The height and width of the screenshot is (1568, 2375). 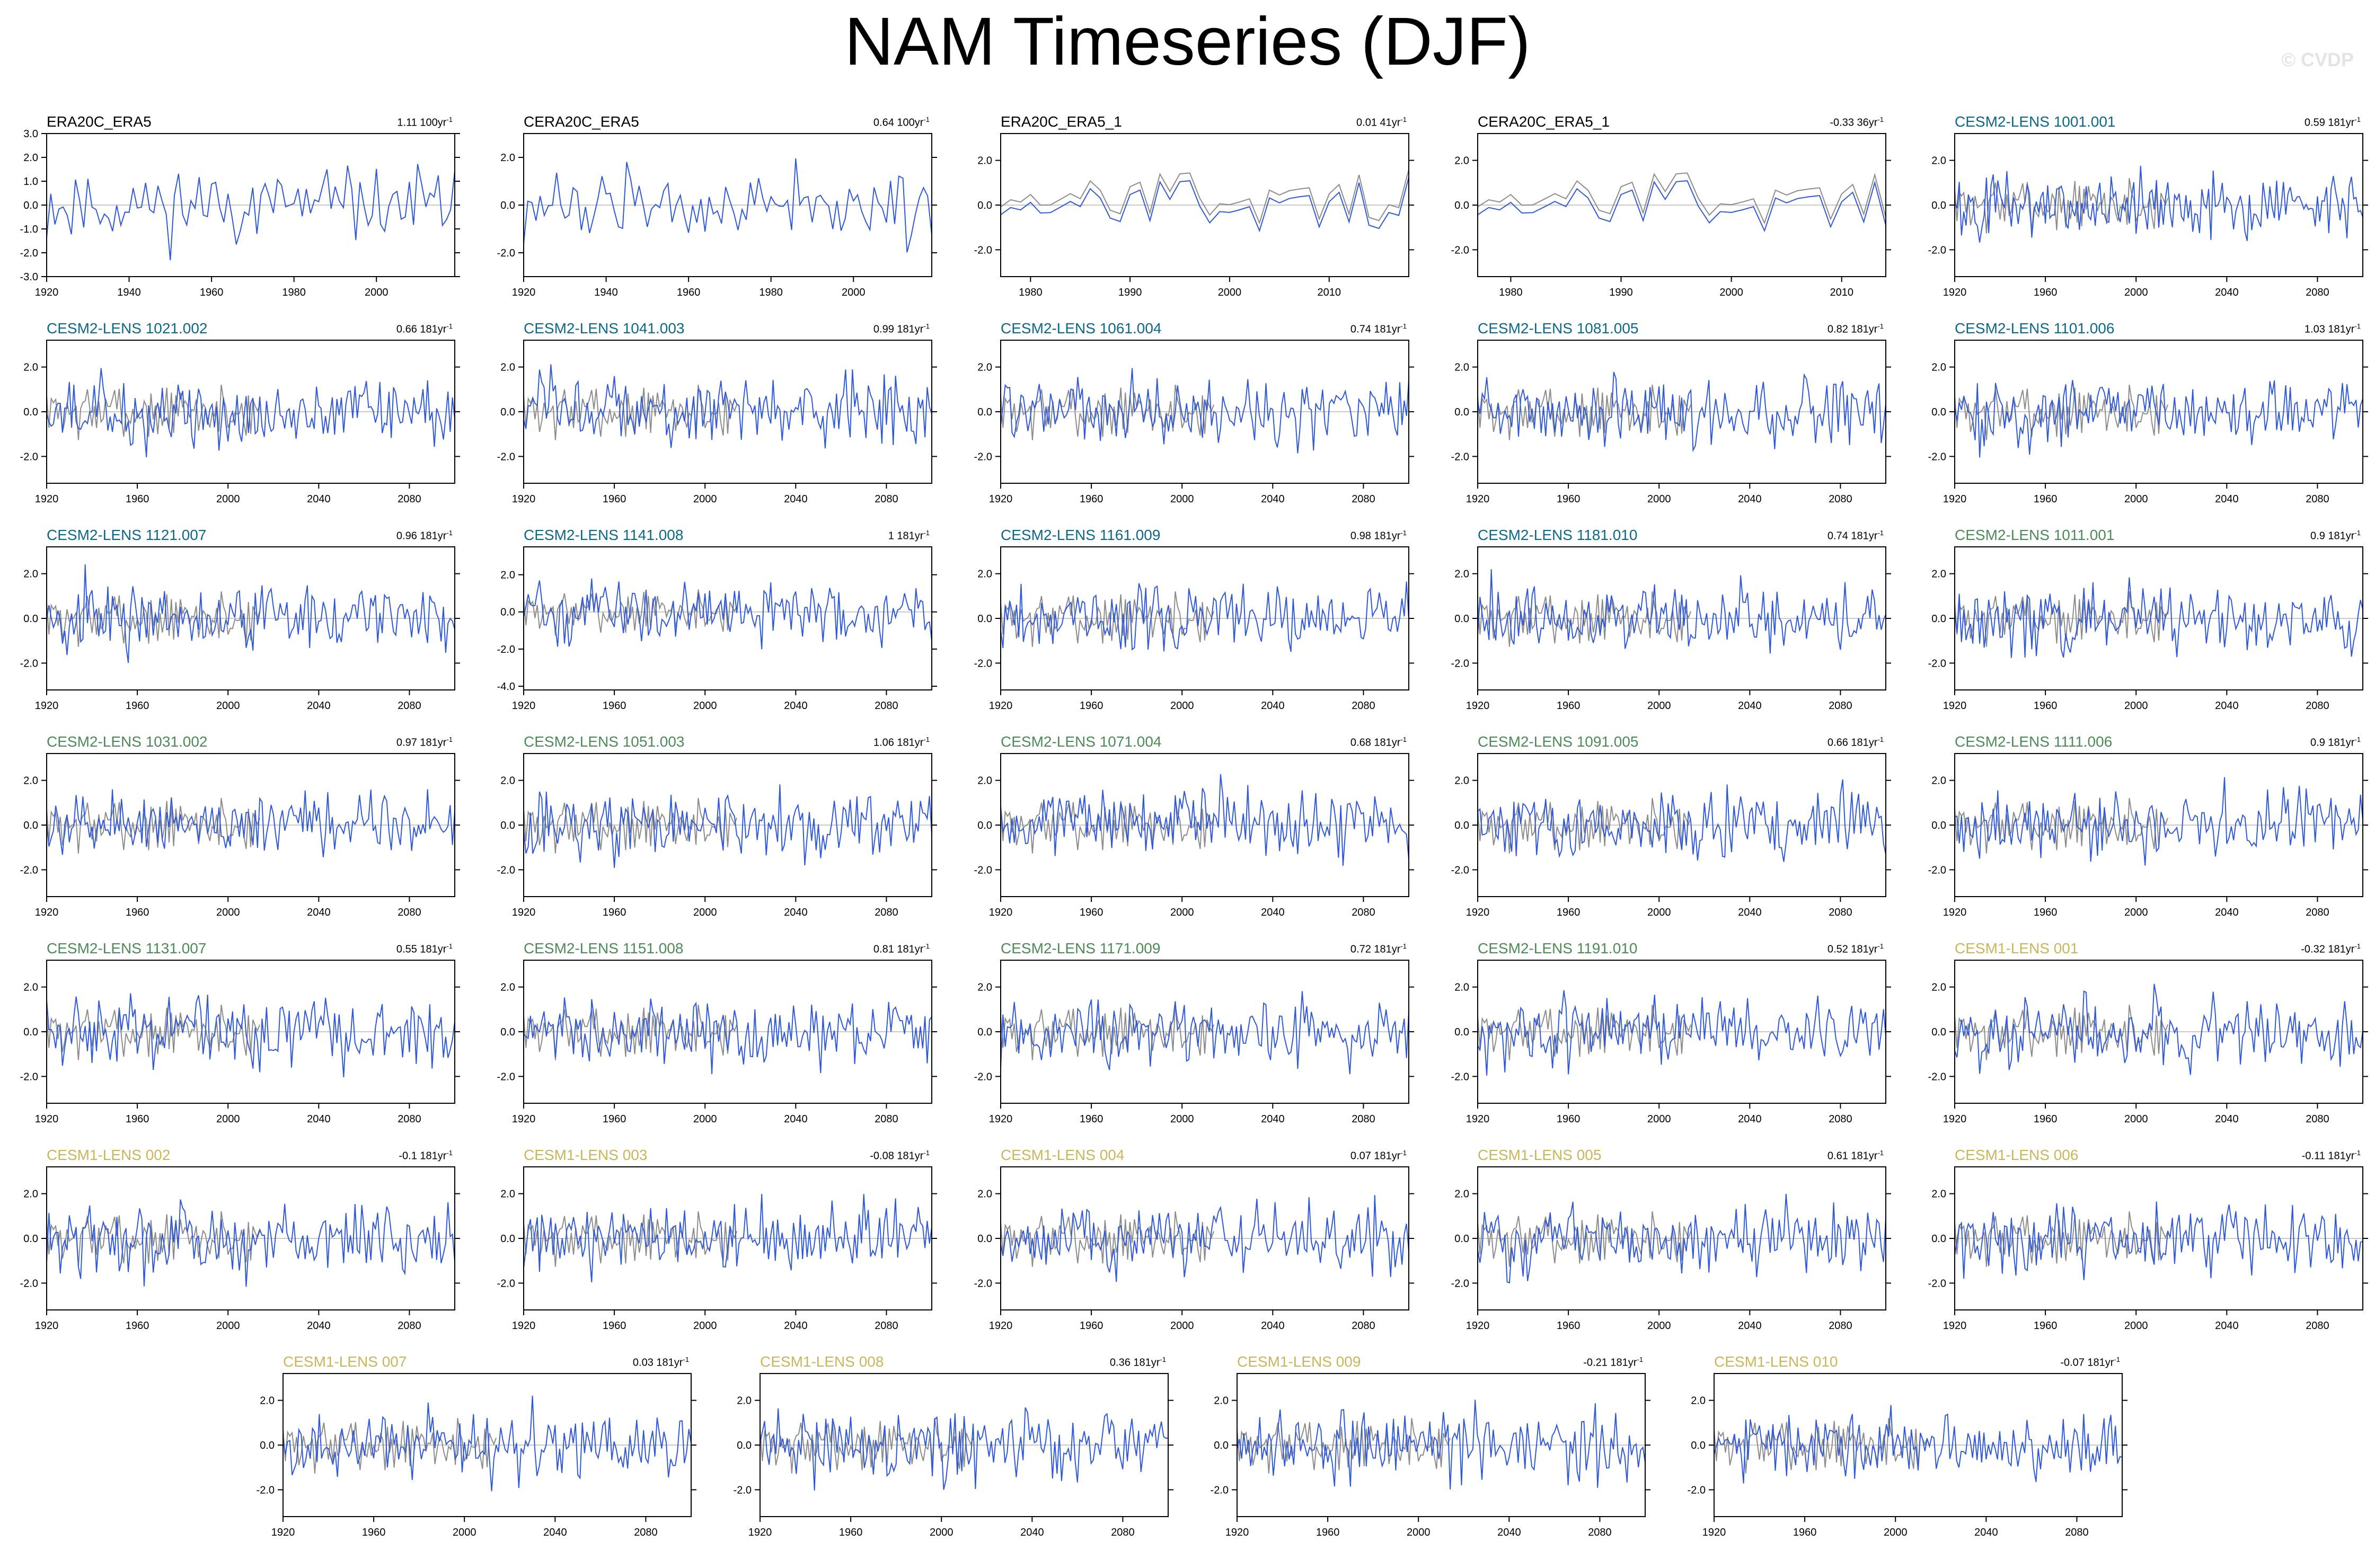 What do you see at coordinates (1379, 329) in the screenshot?
I see `trend-label: 0.74 181yr-1` at bounding box center [1379, 329].